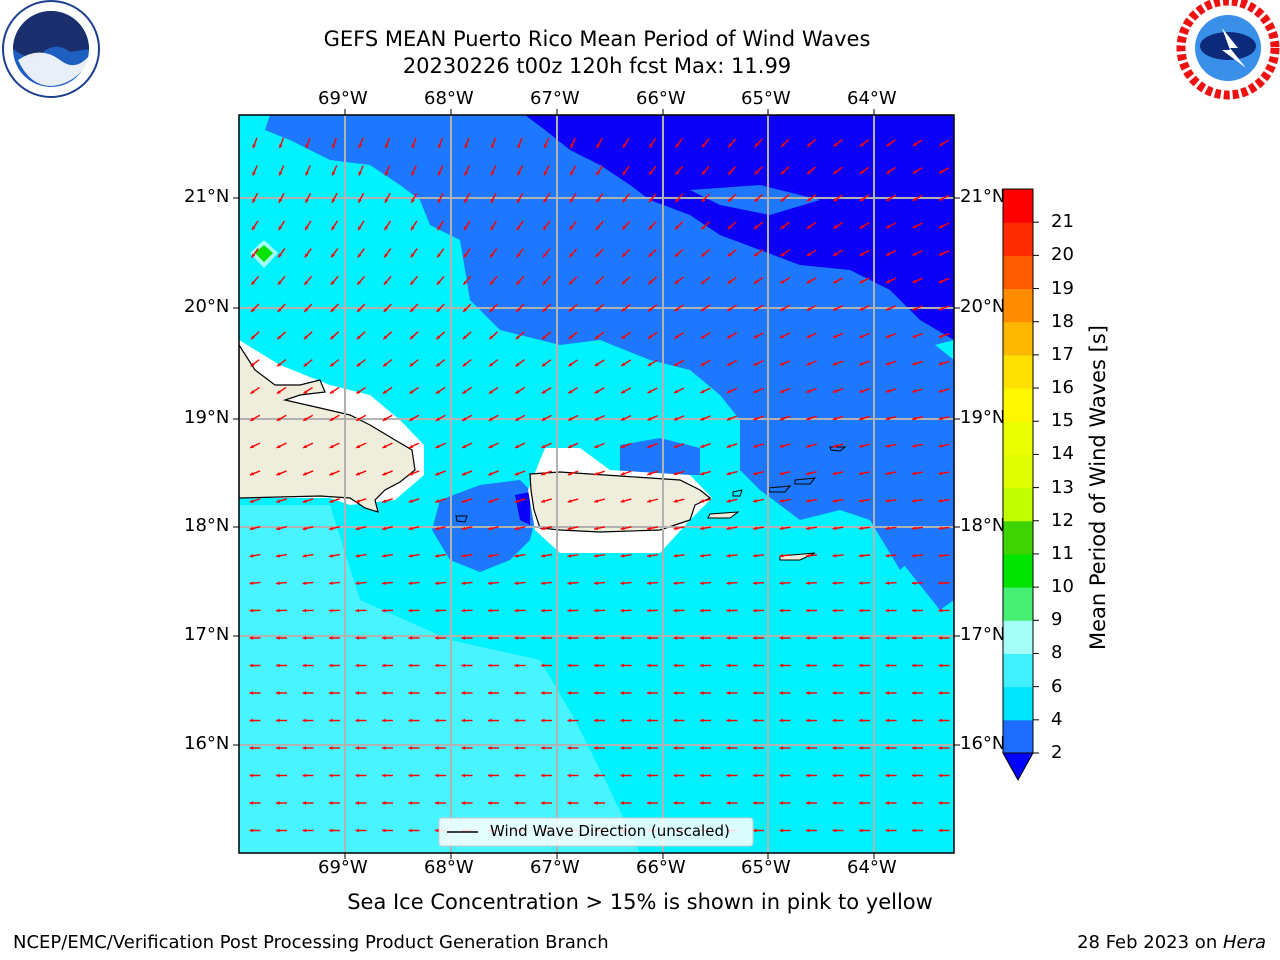  I want to click on footer-date: 28 Feb 2023 on Hera, so click(1171, 942).